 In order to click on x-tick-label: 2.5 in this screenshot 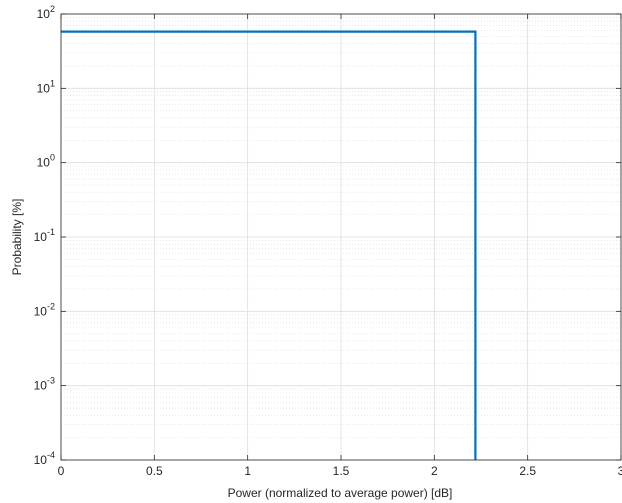, I will do `click(527, 471)`.